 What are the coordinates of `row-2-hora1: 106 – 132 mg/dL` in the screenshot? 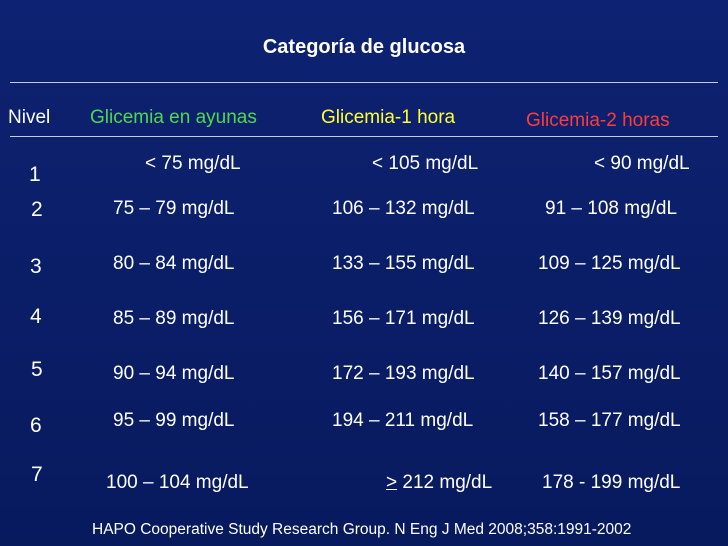 It's located at (403, 208).